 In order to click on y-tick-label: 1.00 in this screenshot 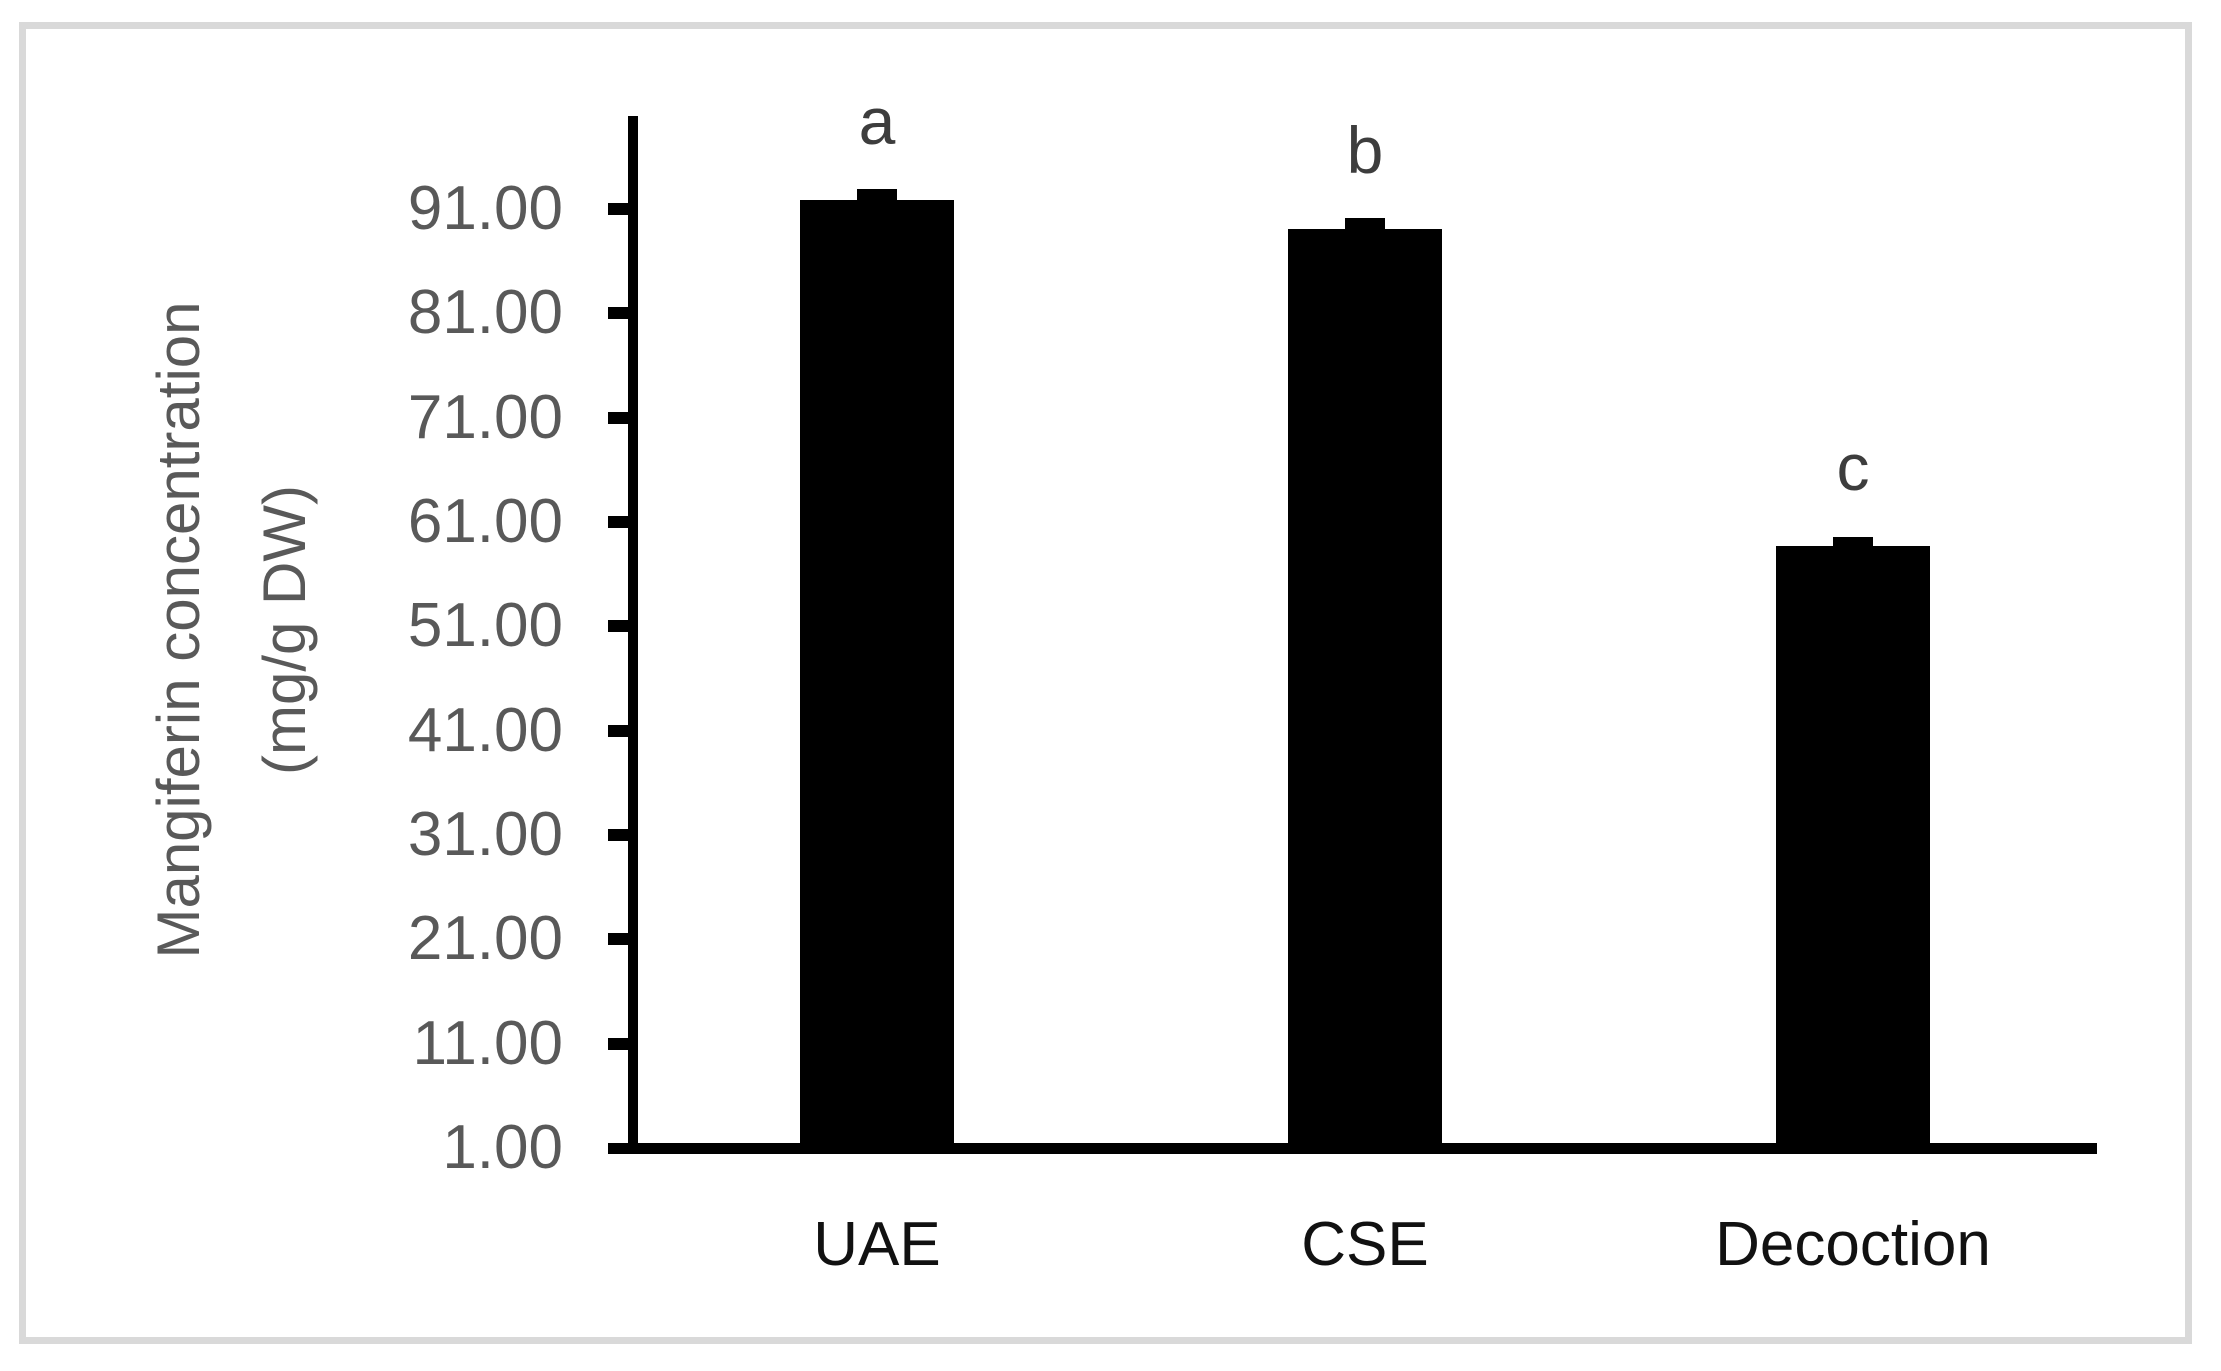, I will do `click(502, 1147)`.